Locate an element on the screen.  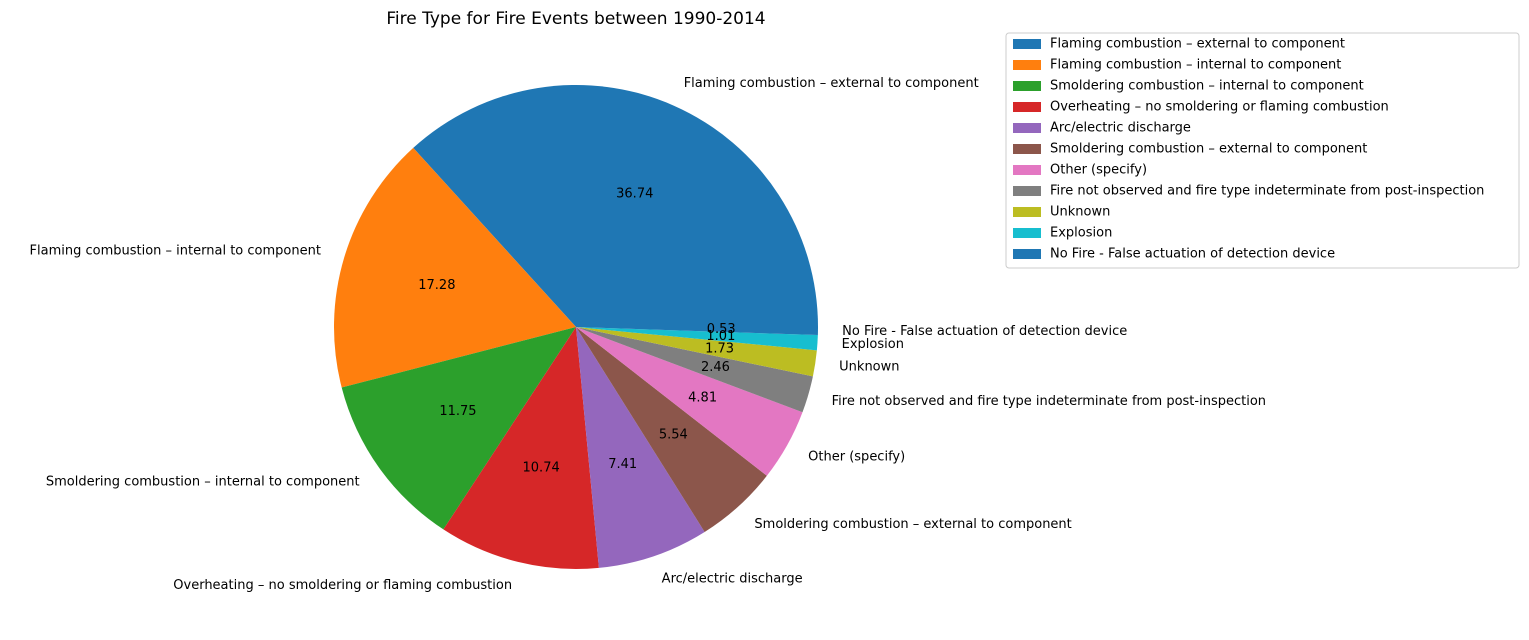
pie-slice-smoldering-combustion-external-to-component is located at coordinates (671, 429).